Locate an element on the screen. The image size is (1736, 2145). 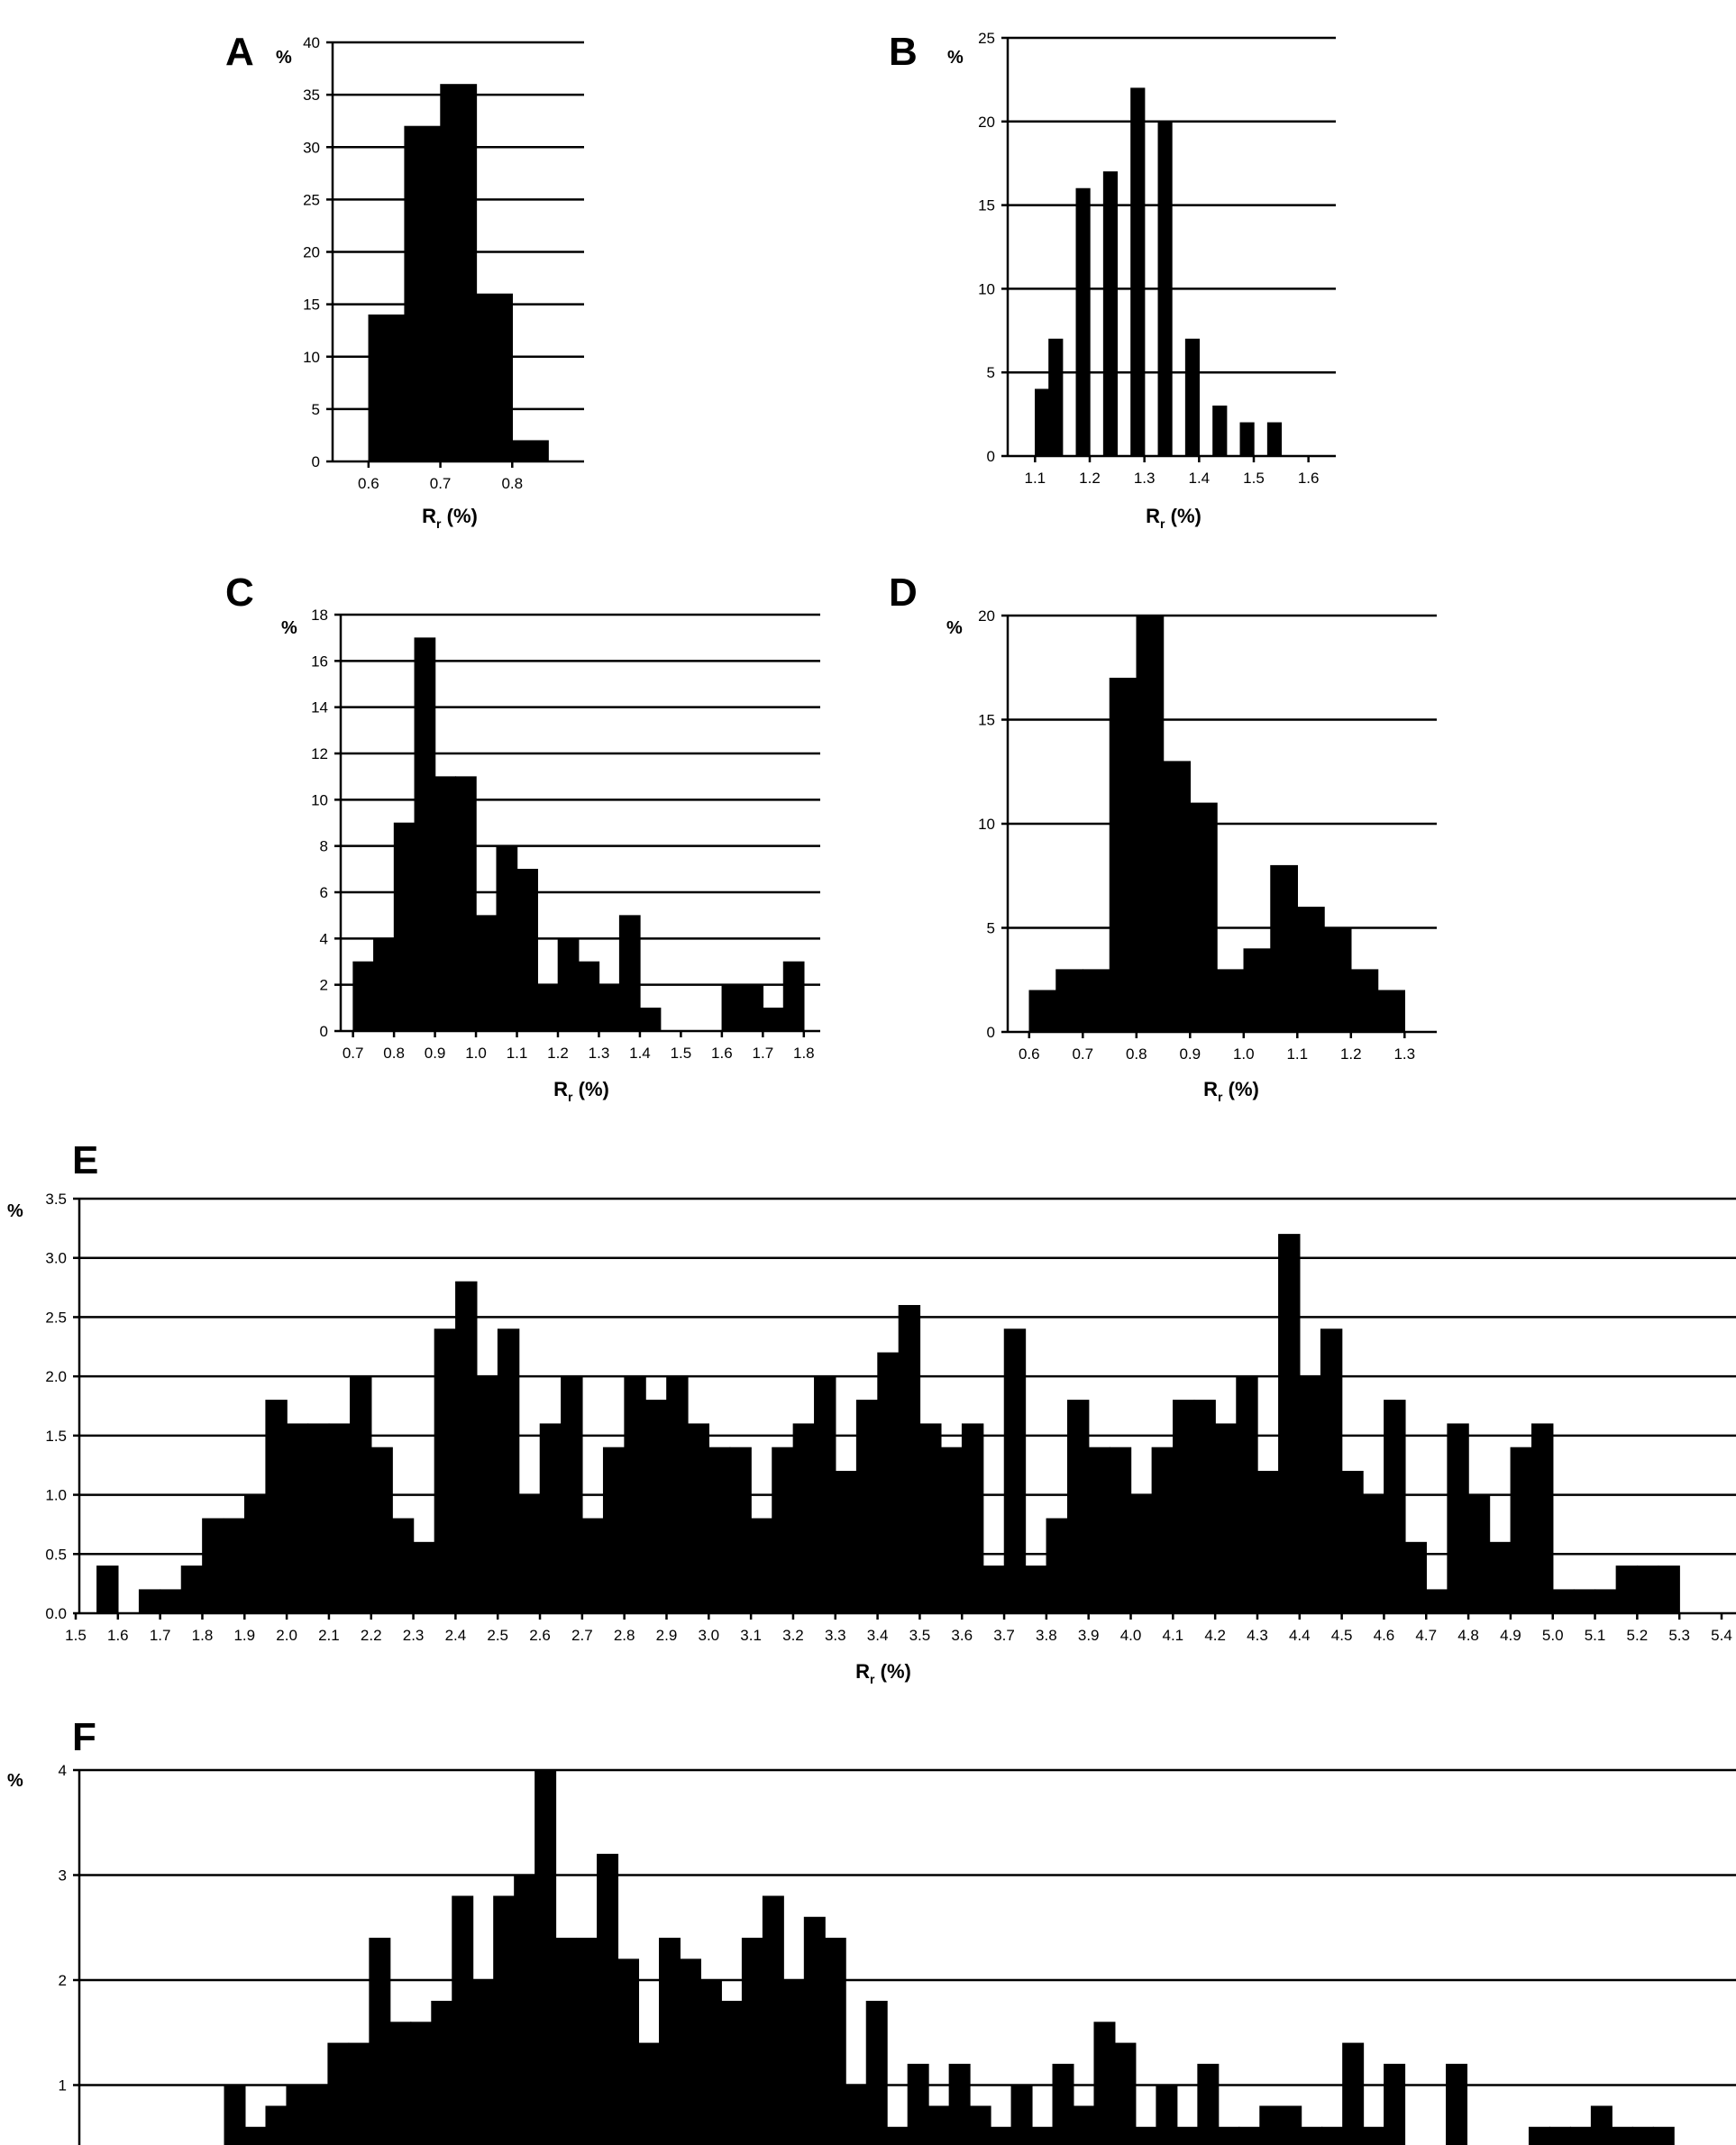
xticks-b: 1.1 1.2 1.3 1.4 1.5 1.6 is located at coordinates (1172, 471).